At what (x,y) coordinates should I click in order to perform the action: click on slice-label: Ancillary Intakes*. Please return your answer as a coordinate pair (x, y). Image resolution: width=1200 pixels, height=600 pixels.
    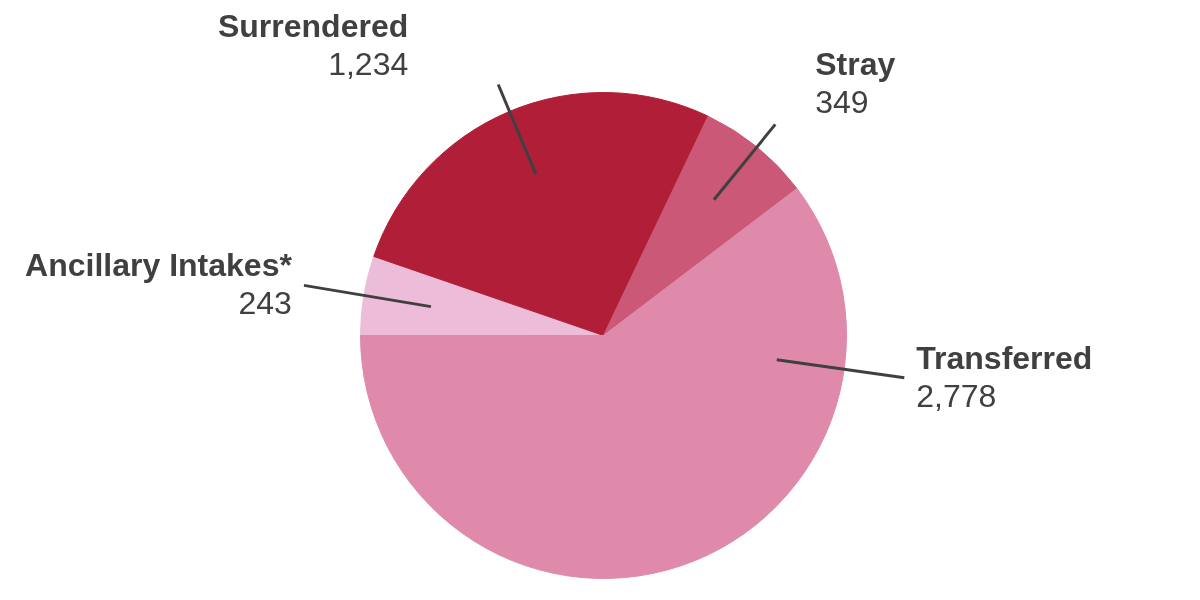
    Looking at the image, I should click on (159, 265).